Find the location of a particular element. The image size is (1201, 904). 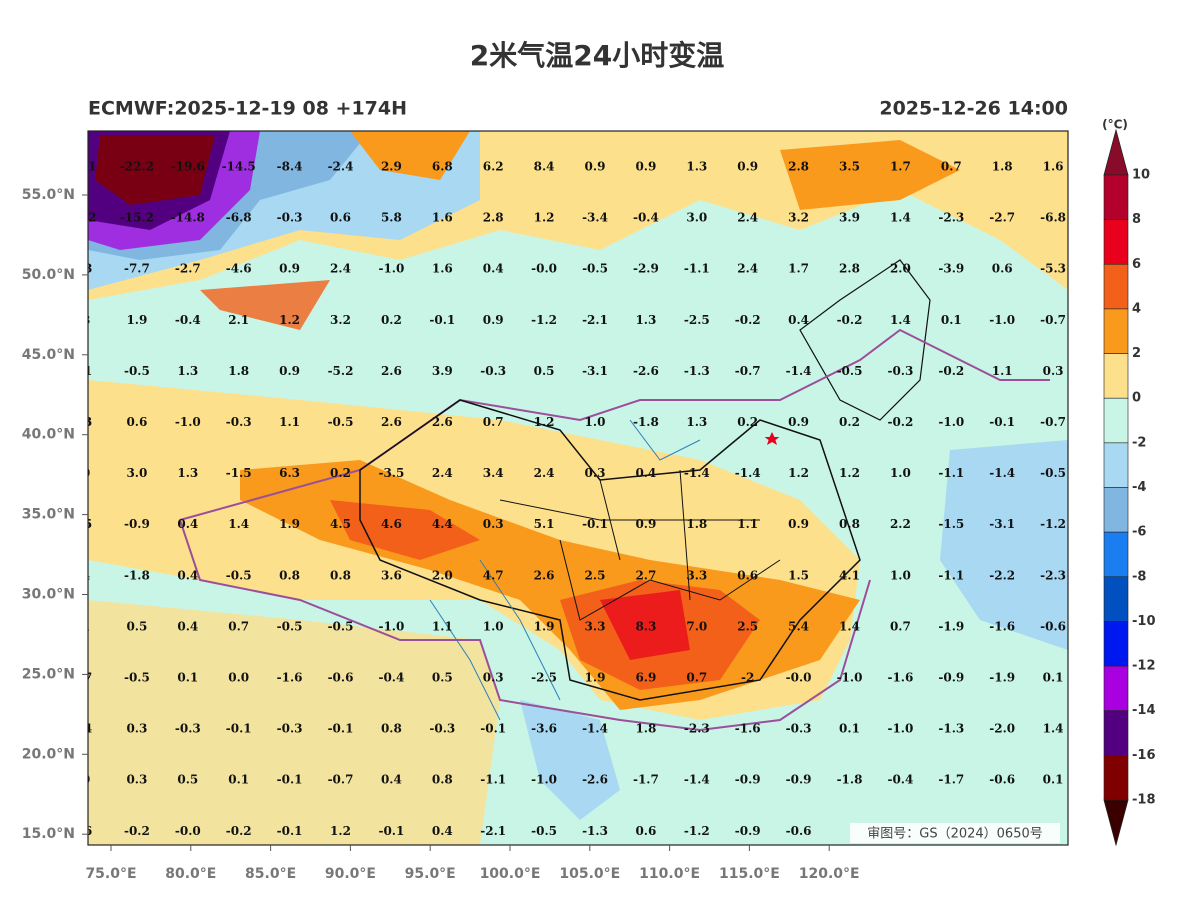

lat-label: 35.0°N is located at coordinates (48, 515).